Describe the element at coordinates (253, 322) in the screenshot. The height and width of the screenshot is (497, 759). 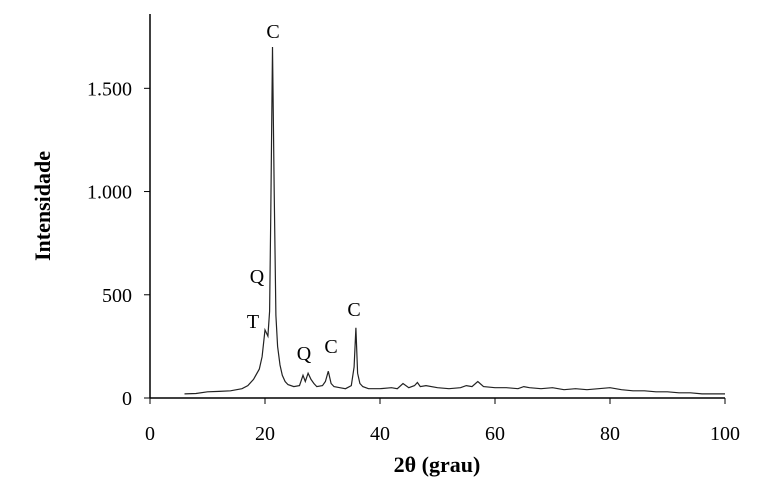
I see `peak-label: T` at that location.